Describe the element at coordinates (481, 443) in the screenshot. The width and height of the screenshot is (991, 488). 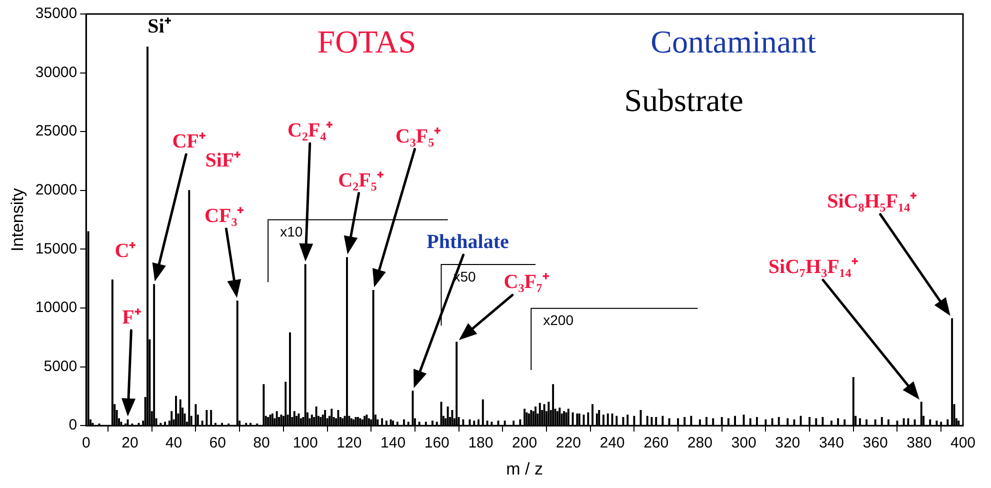
I see `x-tick-label: 180` at that location.